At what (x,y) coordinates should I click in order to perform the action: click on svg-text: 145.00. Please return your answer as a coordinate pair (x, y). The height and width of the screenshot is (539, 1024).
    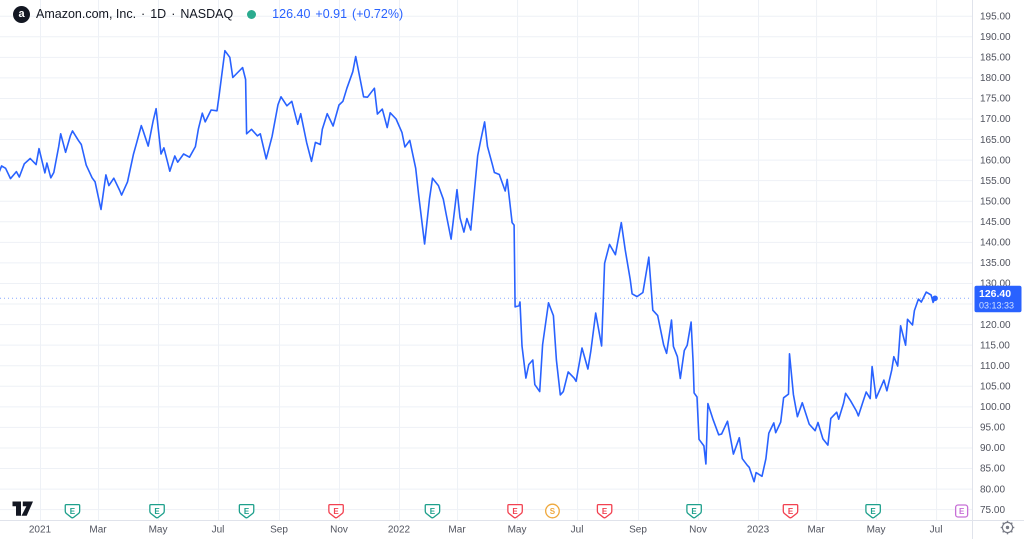
    Looking at the image, I should click on (995, 222).